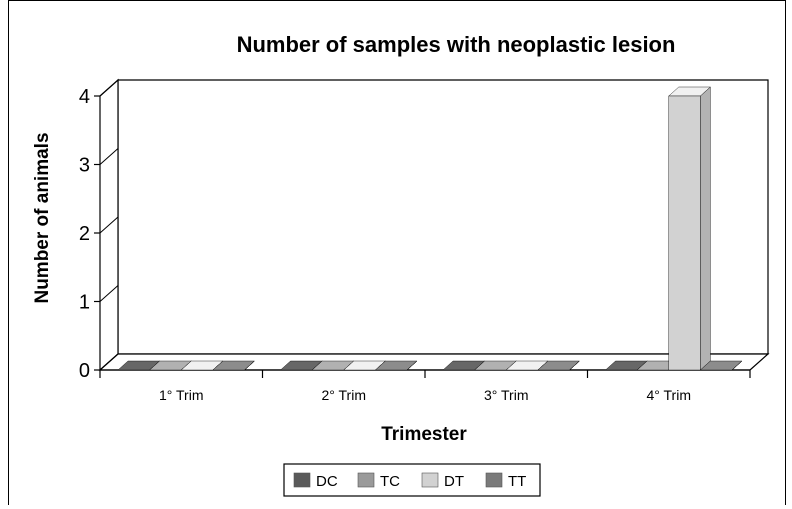 The image size is (792, 509). Describe the element at coordinates (454, 481) in the screenshot. I see `legend-label: DT` at that location.